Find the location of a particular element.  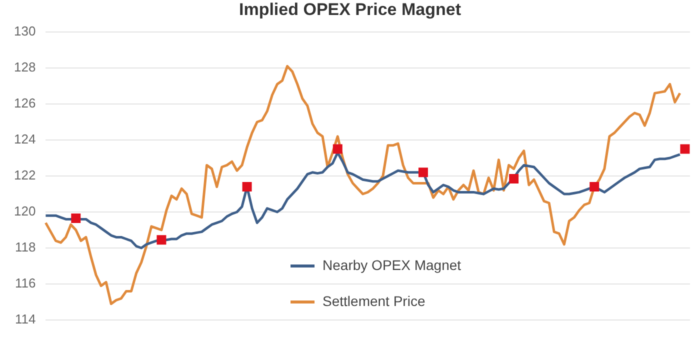

legend-label: Nearby OPEX Magnet is located at coordinates (392, 264).